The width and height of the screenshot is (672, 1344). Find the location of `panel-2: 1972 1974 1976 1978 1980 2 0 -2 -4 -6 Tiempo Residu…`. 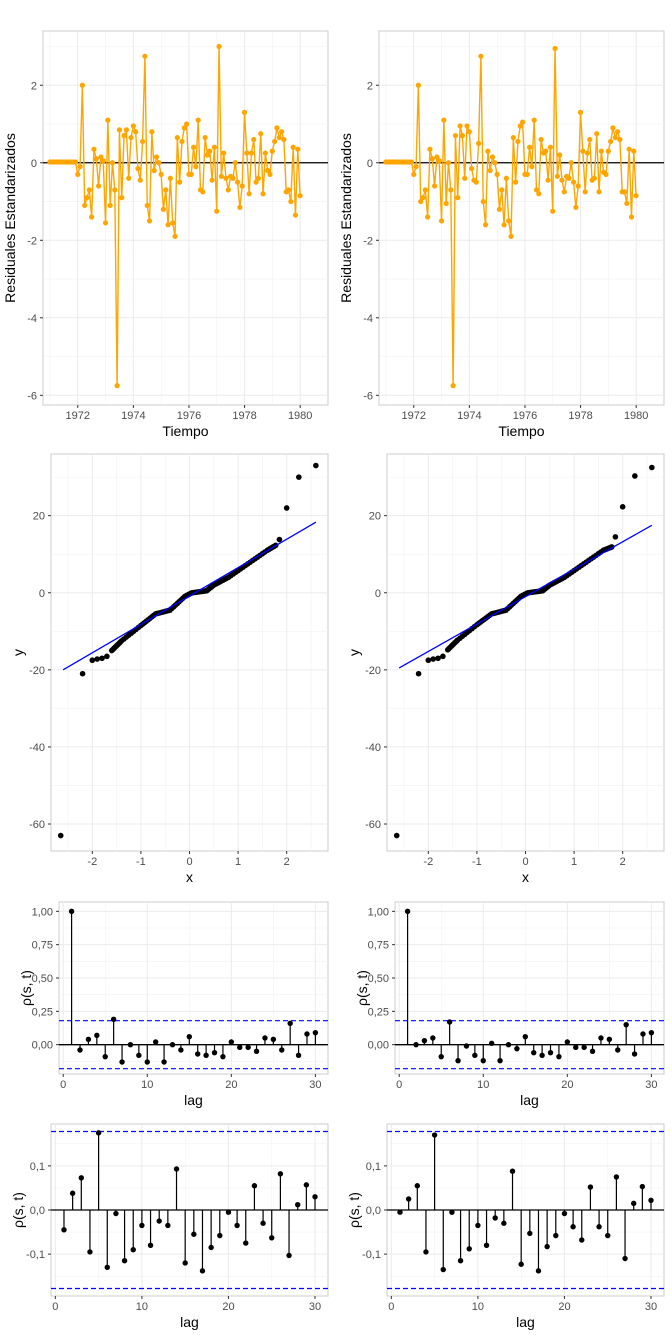

panel-2: 1972 1974 1976 1978 1980 2 0 -2 -4 -6 Tiempo Residu… is located at coordinates (501, 234).